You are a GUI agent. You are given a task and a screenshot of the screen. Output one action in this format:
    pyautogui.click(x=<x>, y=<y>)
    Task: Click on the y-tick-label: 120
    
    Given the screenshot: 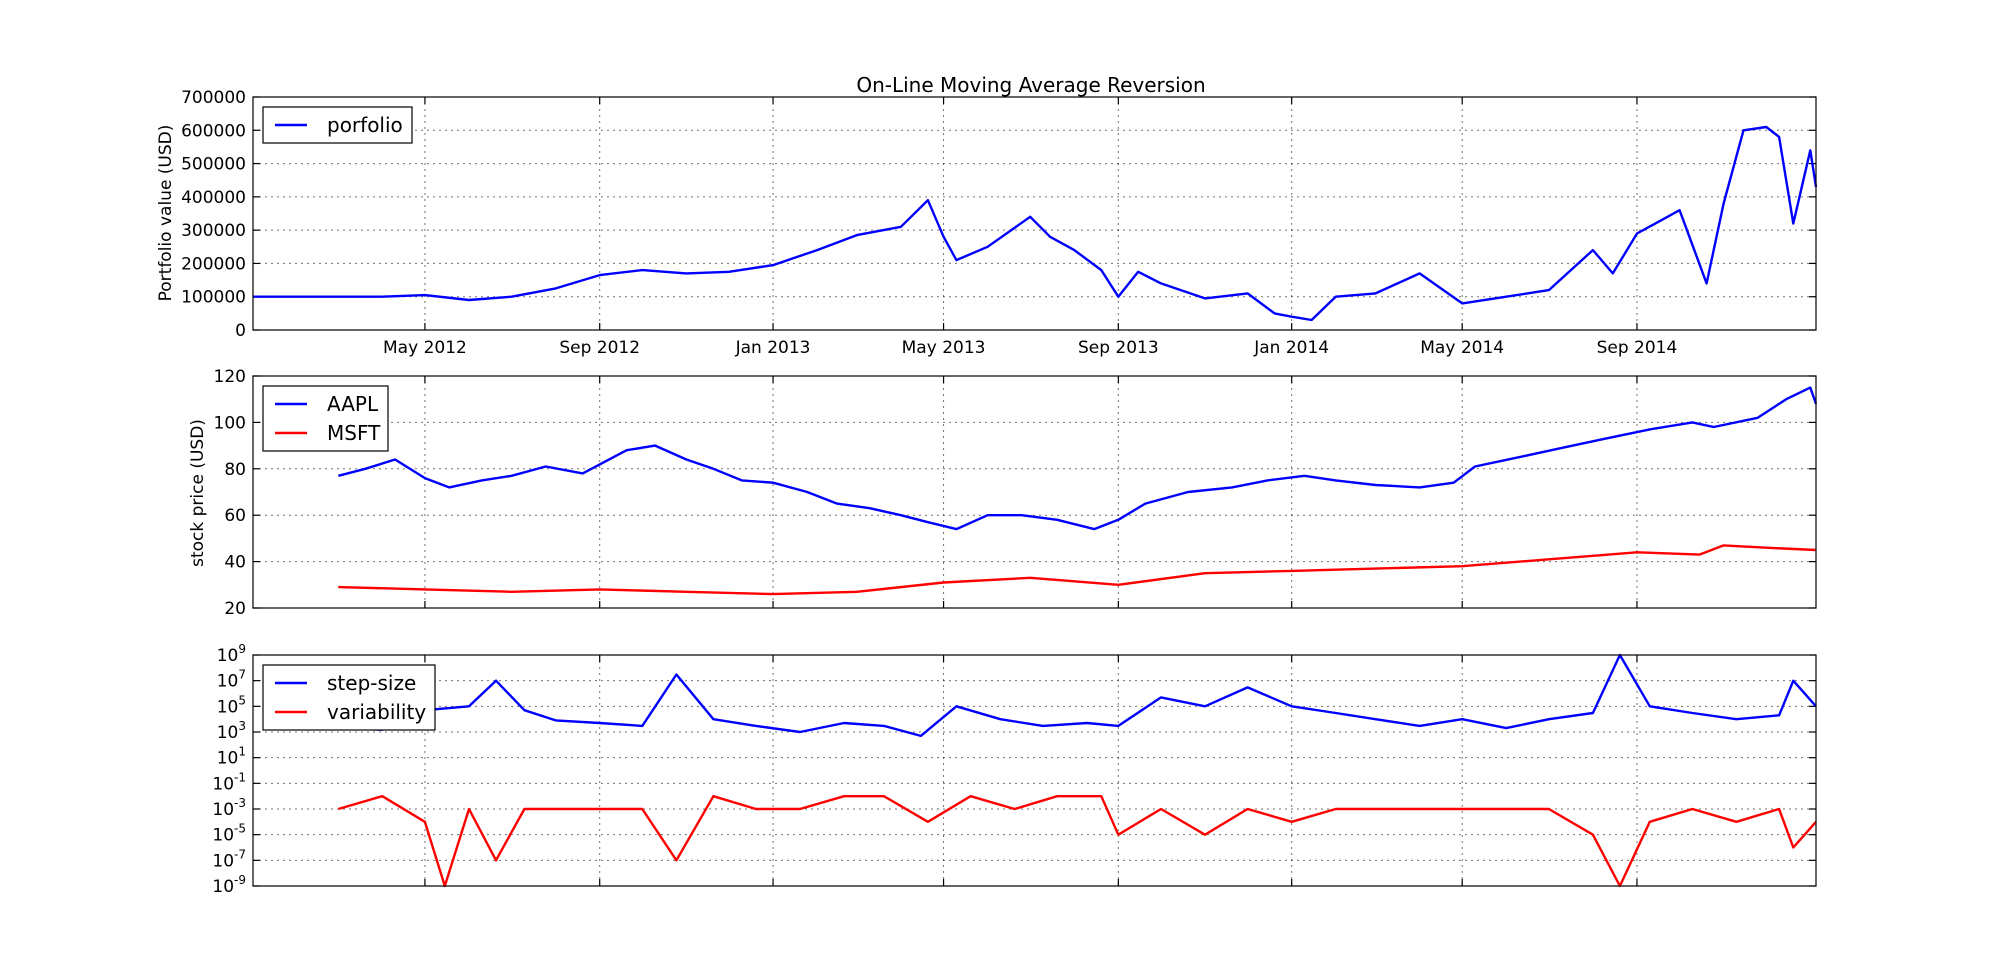 What is the action you would take?
    pyautogui.click(x=230, y=377)
    